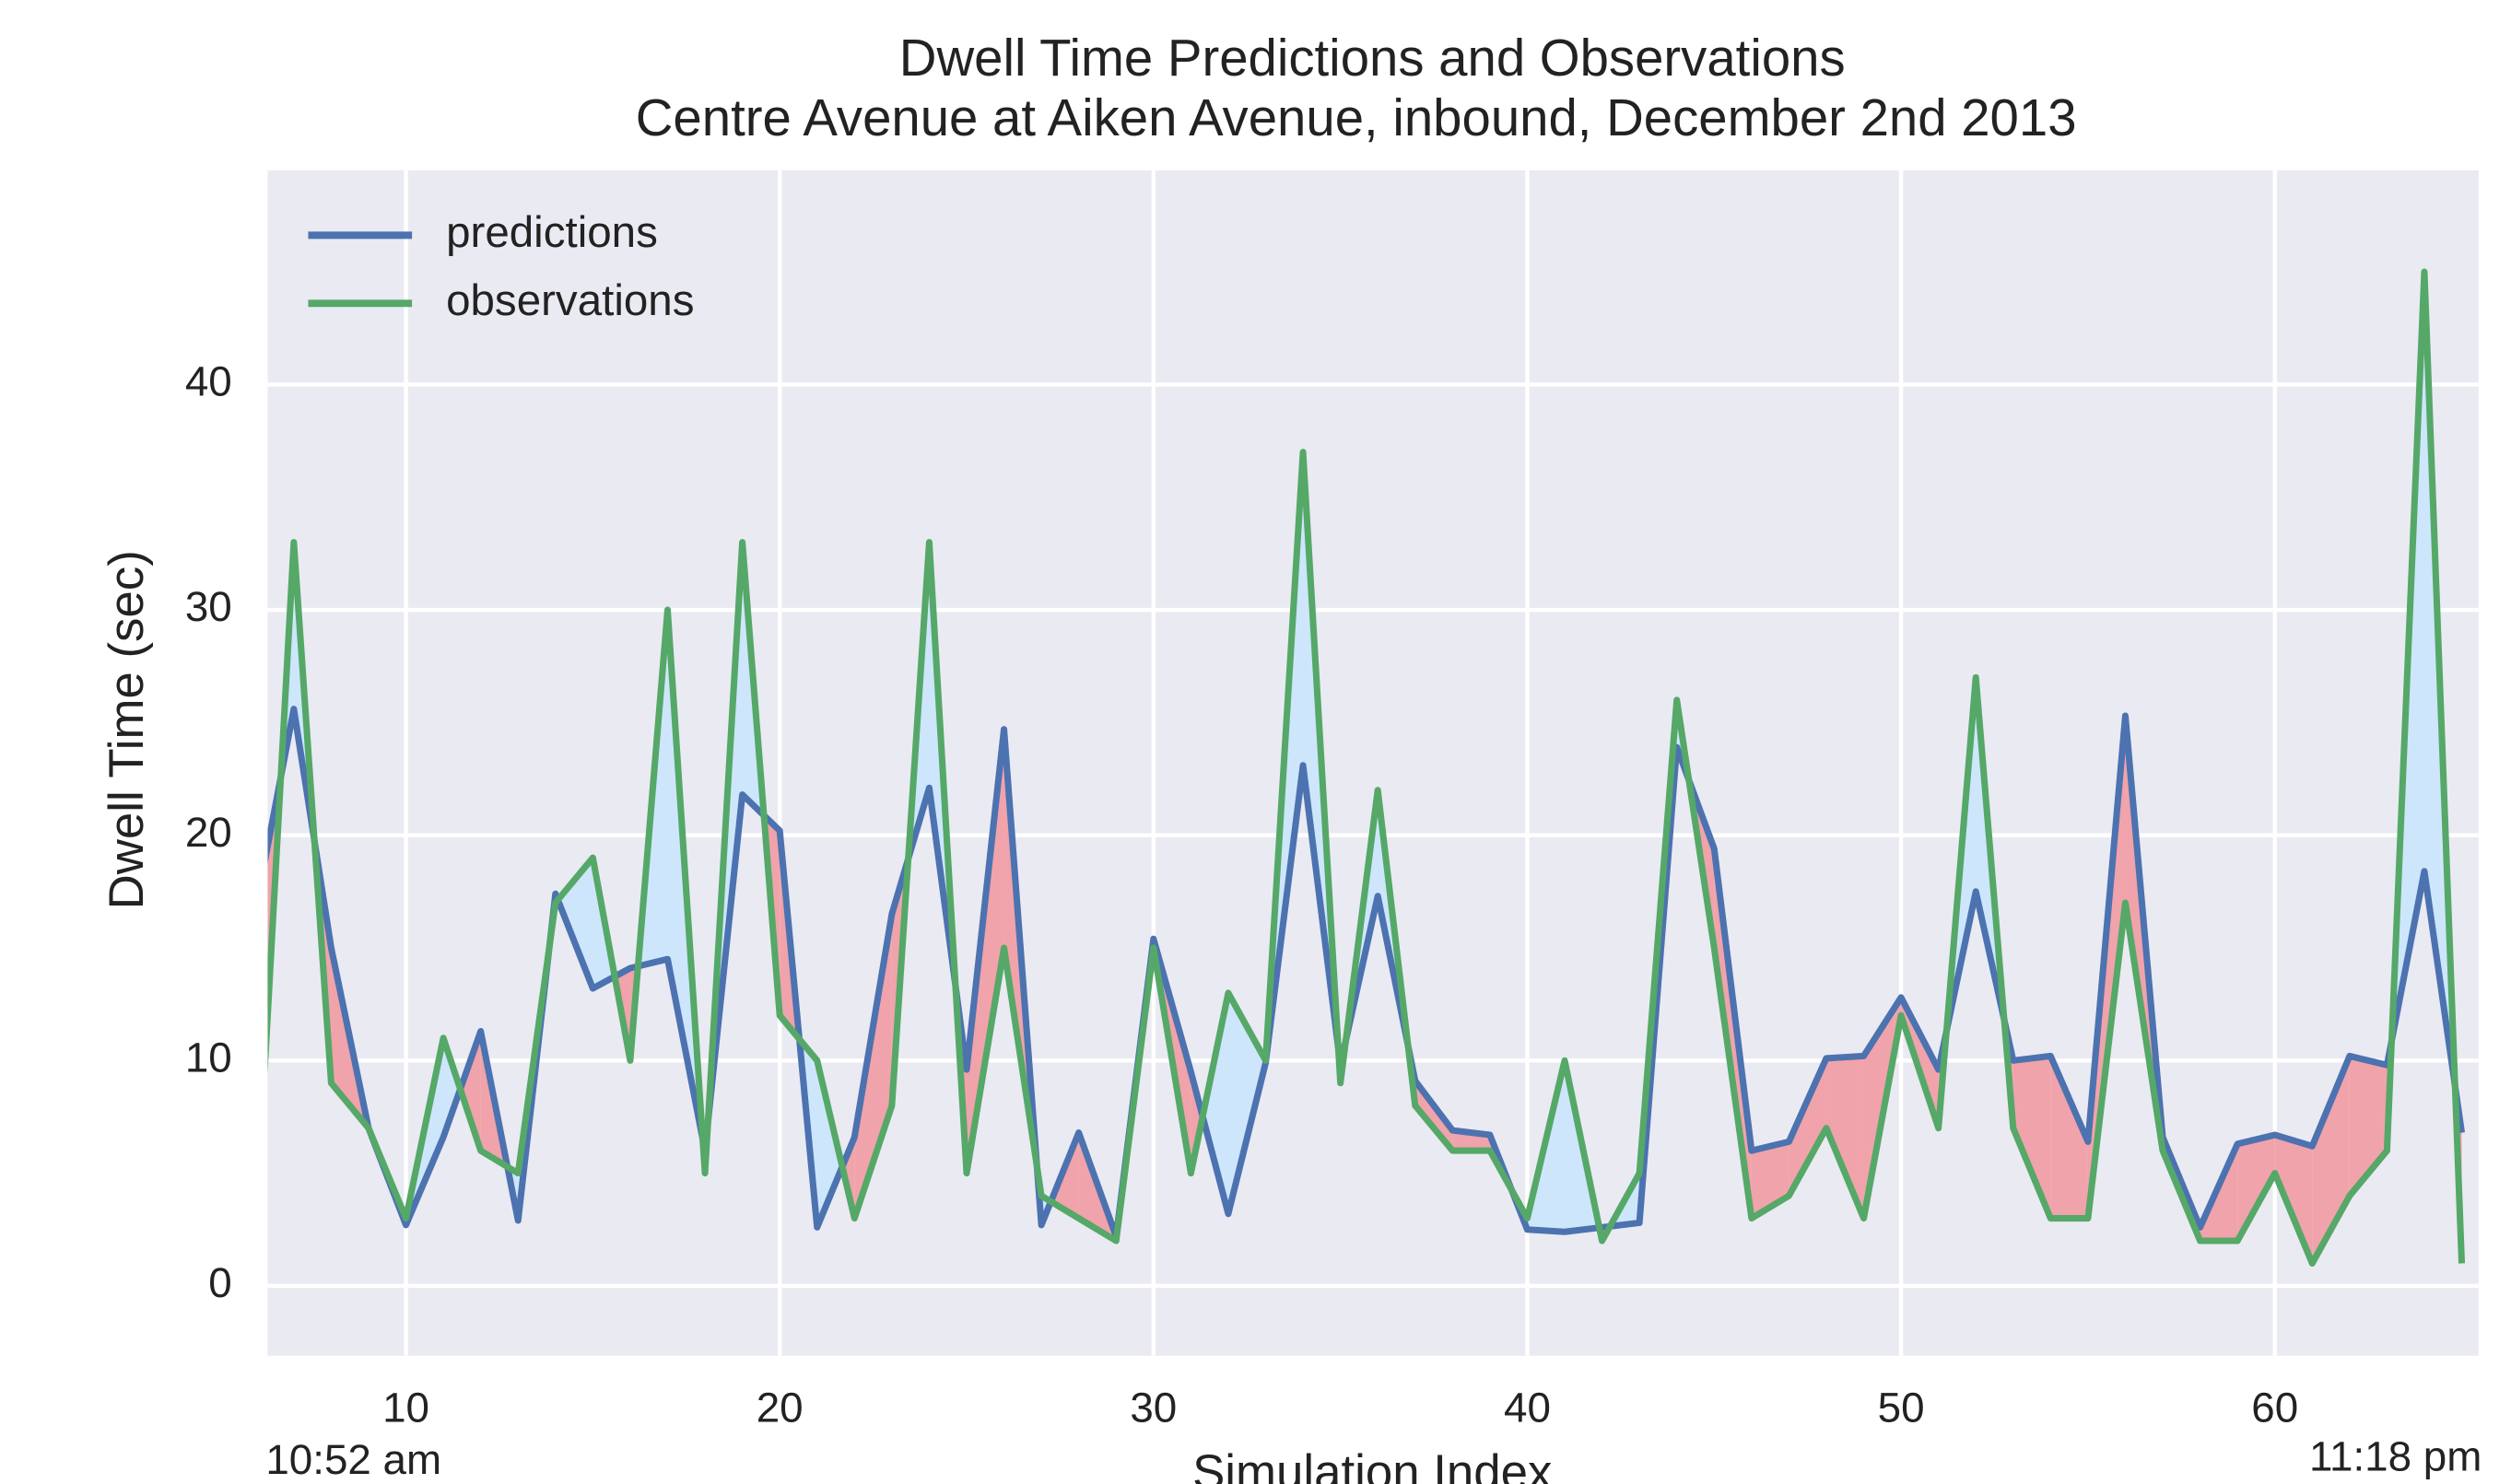 This screenshot has width=2511, height=1484. I want to click on legend-label: observations, so click(570, 300).